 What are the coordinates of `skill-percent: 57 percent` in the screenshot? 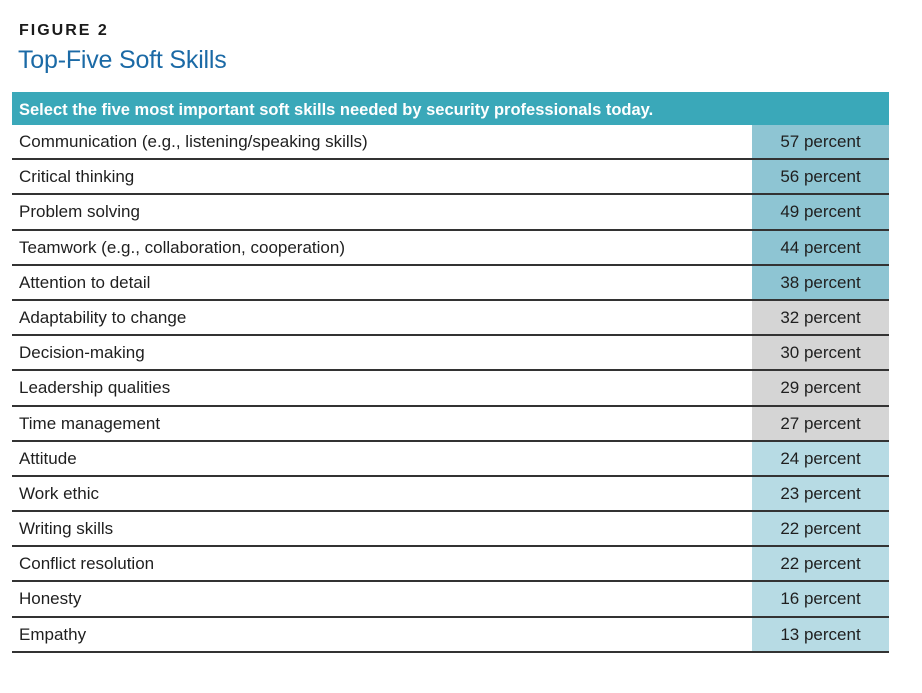 It's located at (820, 142).